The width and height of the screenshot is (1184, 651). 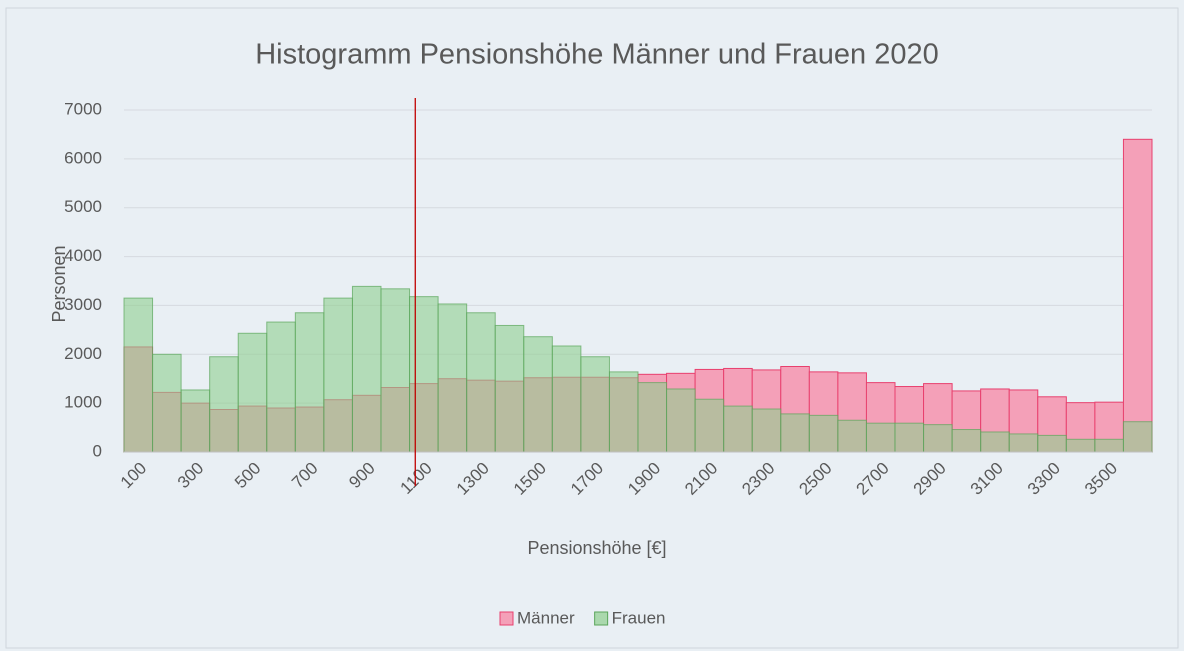 I want to click on y-tick-label: 4000, so click(x=83, y=255).